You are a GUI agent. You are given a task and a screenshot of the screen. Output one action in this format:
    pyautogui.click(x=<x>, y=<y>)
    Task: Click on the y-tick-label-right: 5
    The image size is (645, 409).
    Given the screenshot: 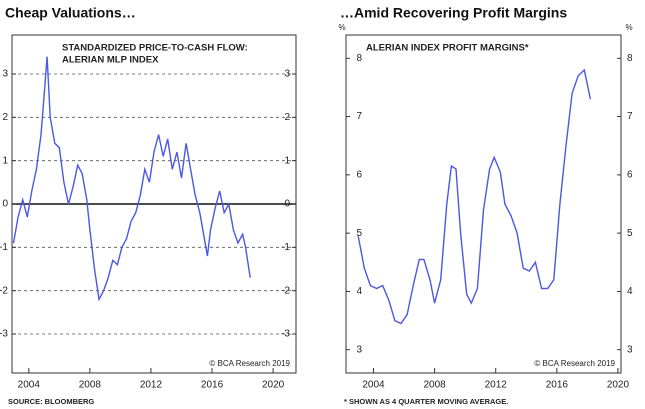 What is the action you would take?
    pyautogui.click(x=630, y=233)
    